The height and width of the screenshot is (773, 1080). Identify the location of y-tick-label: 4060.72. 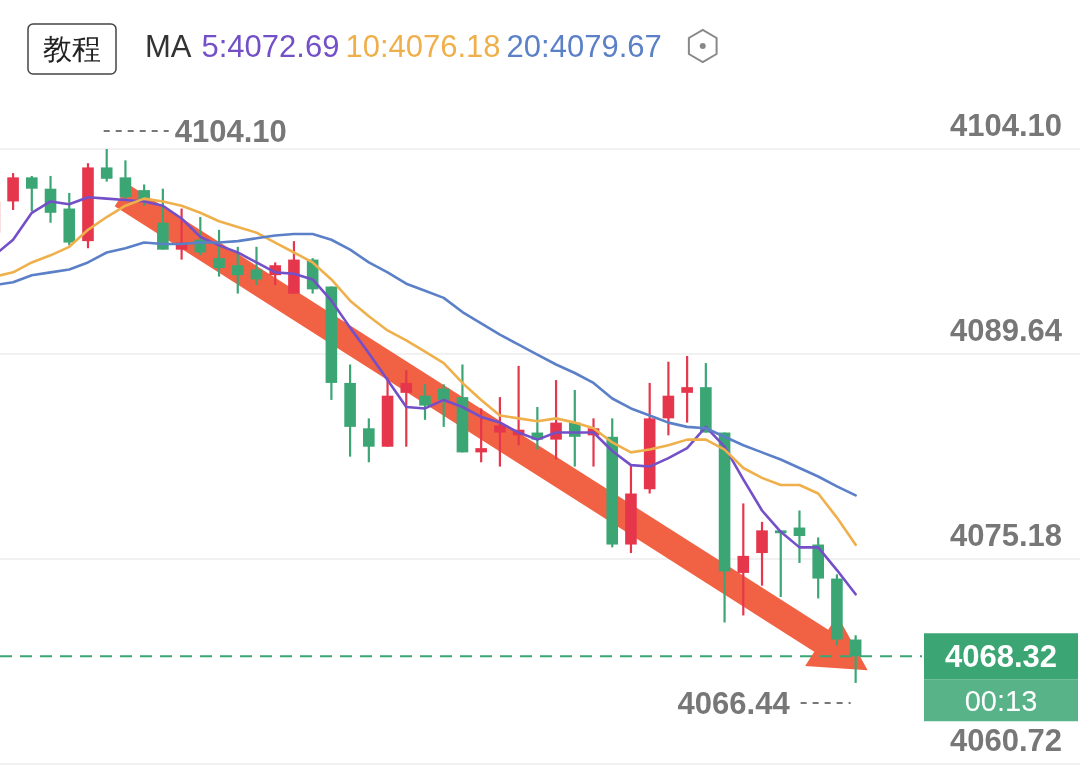
(1005, 740).